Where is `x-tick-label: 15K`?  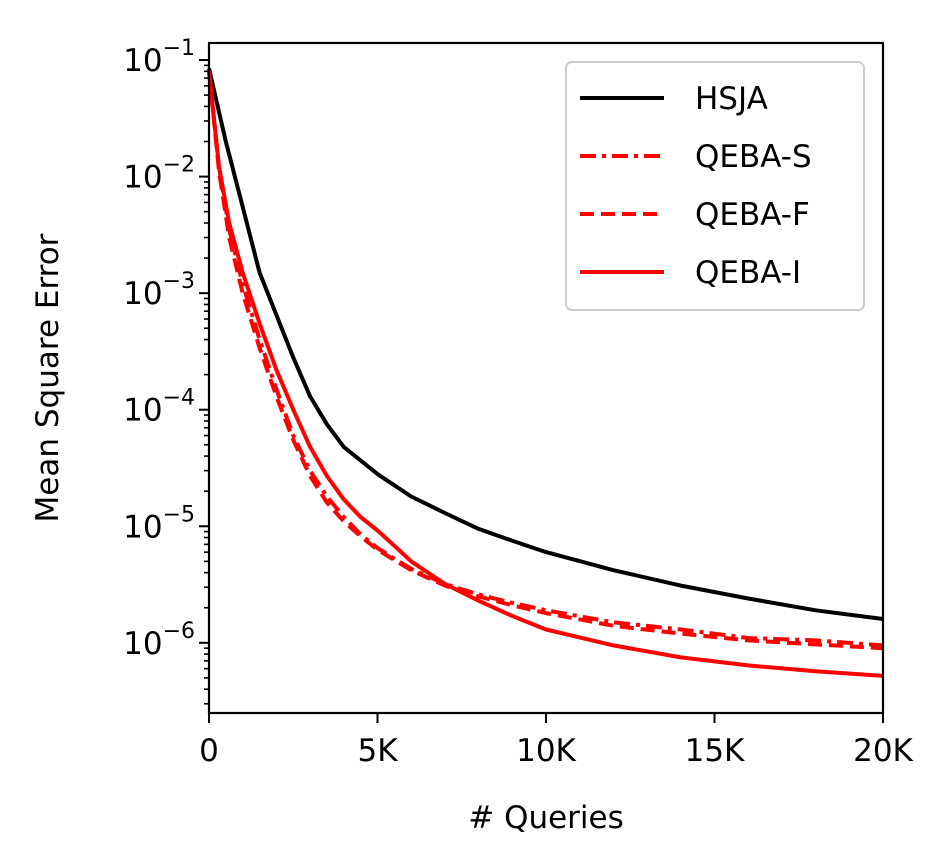 x-tick-label: 15K is located at coordinates (715, 751).